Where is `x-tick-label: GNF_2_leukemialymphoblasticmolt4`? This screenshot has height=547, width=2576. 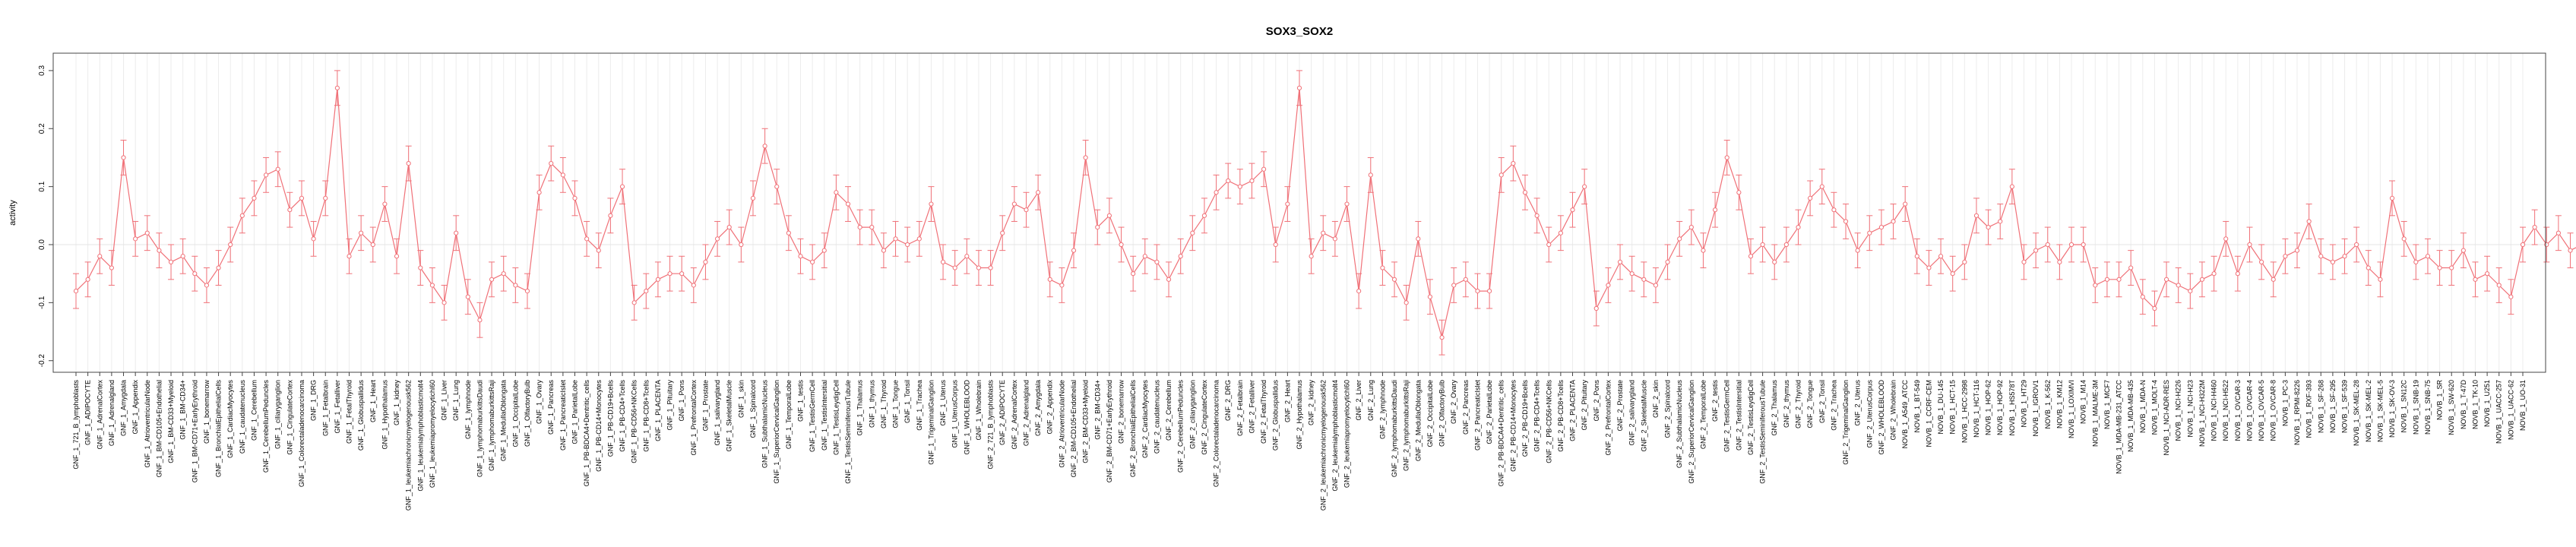
x-tick-label: GNF_2_leukemialymphoblasticmolt4 is located at coordinates (1335, 436).